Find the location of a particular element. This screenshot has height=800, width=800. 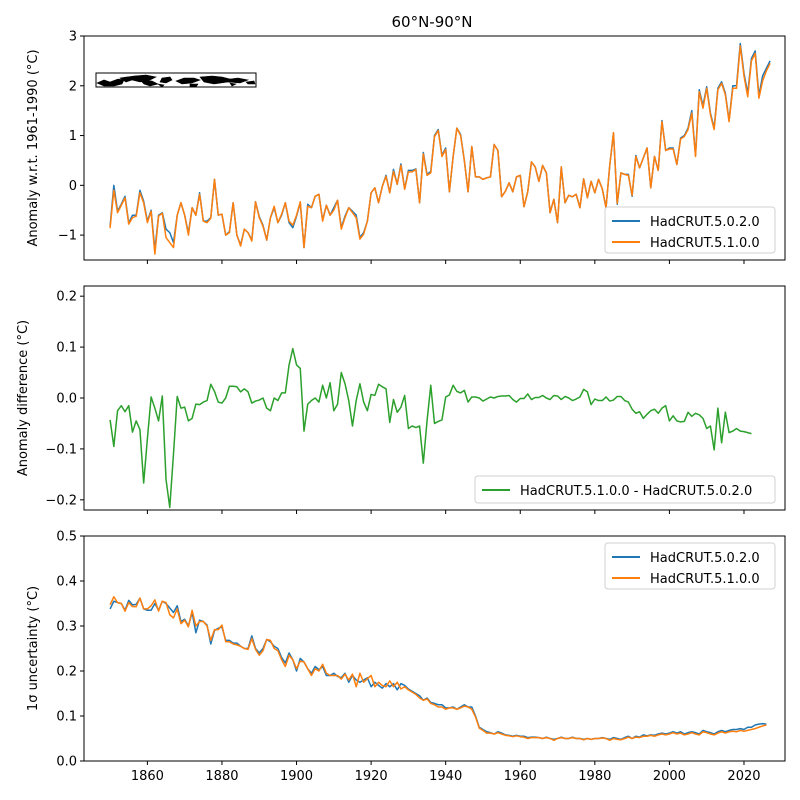

x-tick-label: 2000 is located at coordinates (669, 776).